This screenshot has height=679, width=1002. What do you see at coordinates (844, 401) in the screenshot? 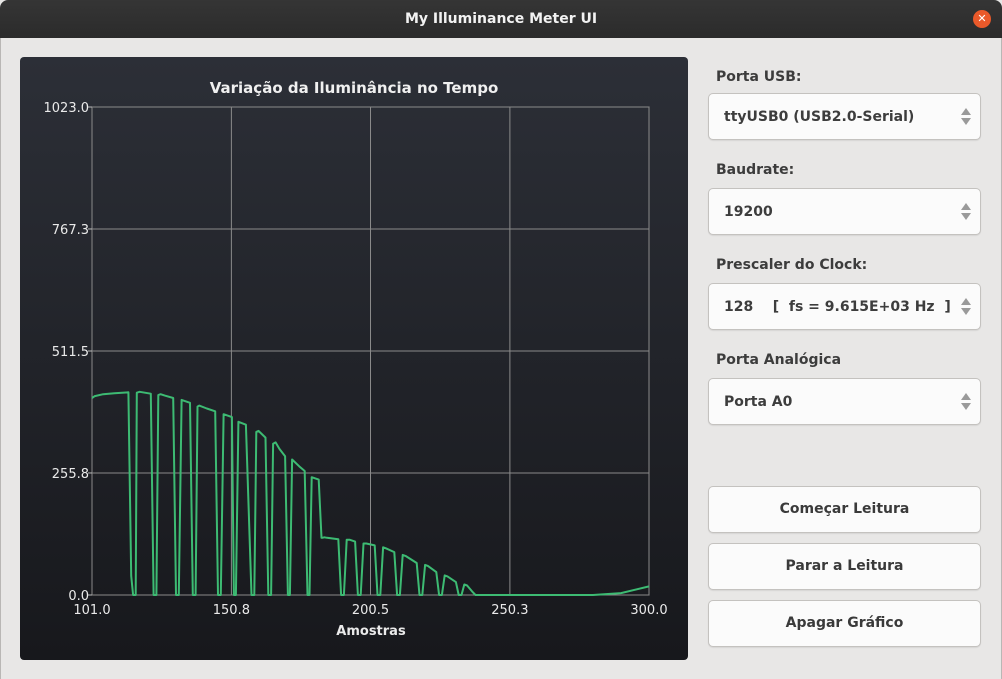
I see `analog-port-select: Porta A0` at bounding box center [844, 401].